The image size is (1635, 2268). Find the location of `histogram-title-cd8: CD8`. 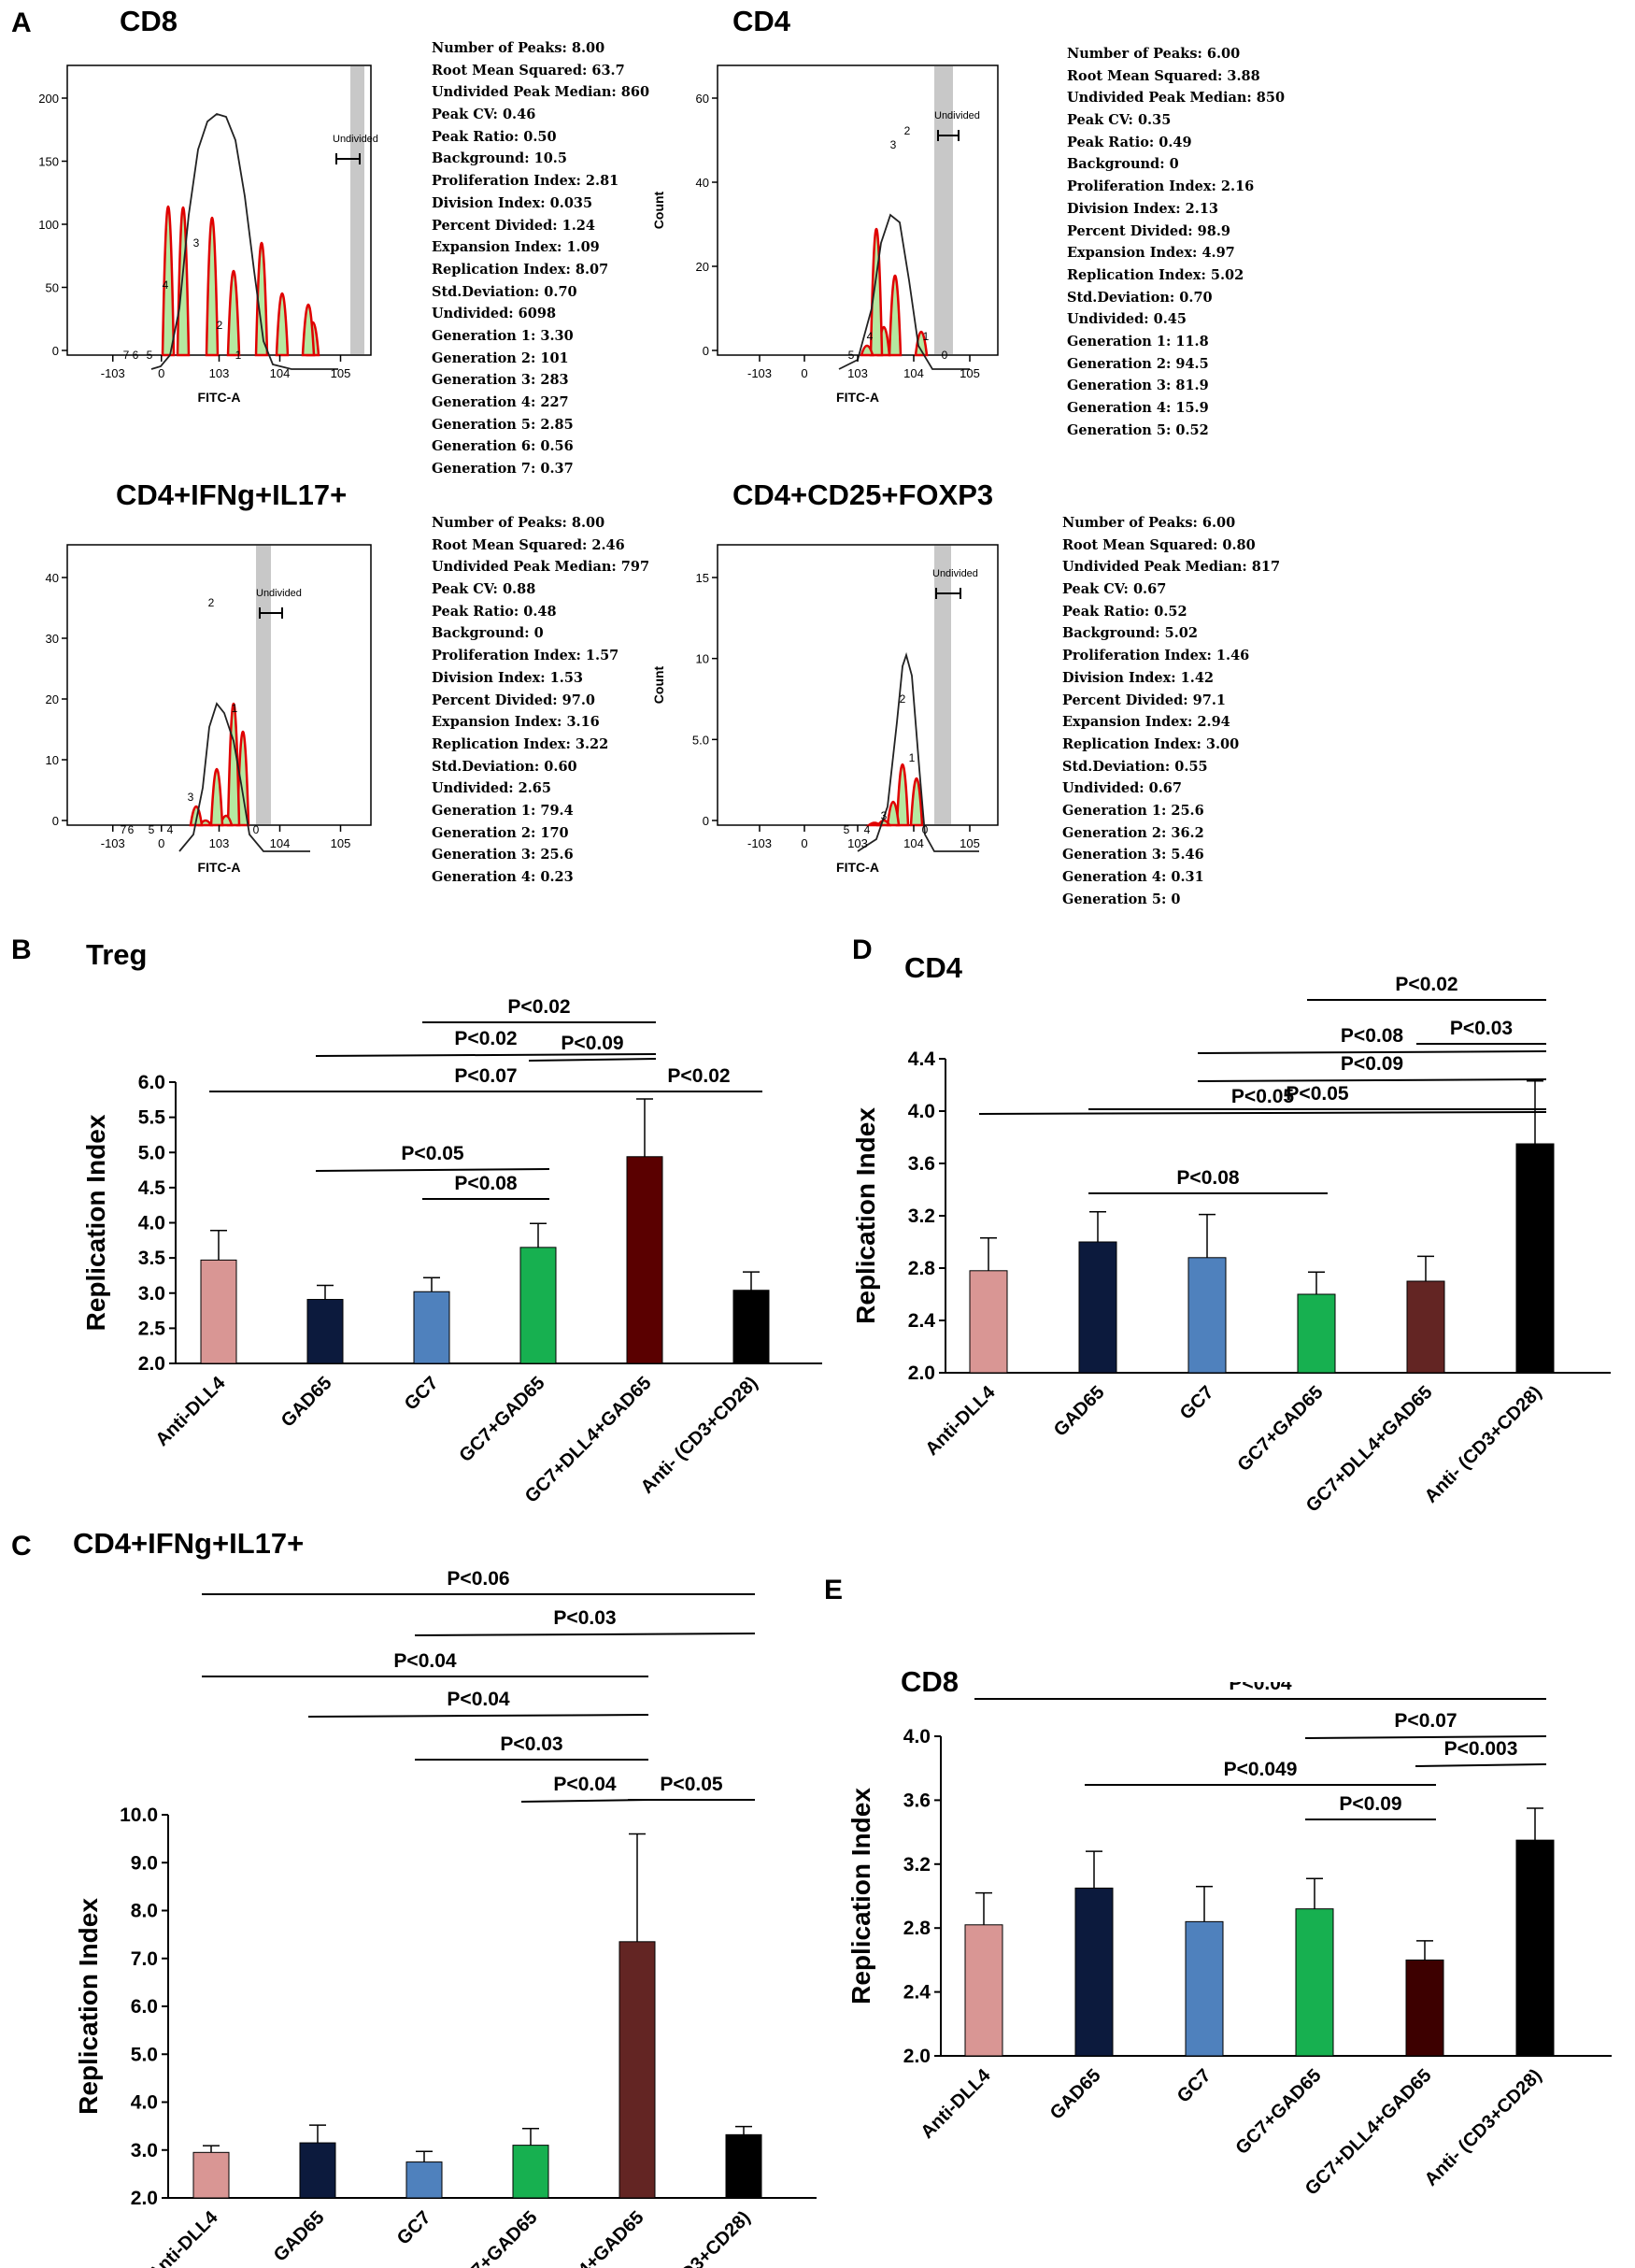

histogram-title-cd8: CD8 is located at coordinates (149, 21).